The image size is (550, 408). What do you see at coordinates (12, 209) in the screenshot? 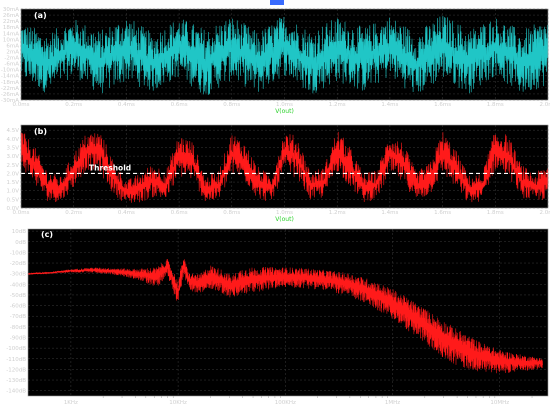
I see `y-tick-label: 0.0V` at bounding box center [12, 209].